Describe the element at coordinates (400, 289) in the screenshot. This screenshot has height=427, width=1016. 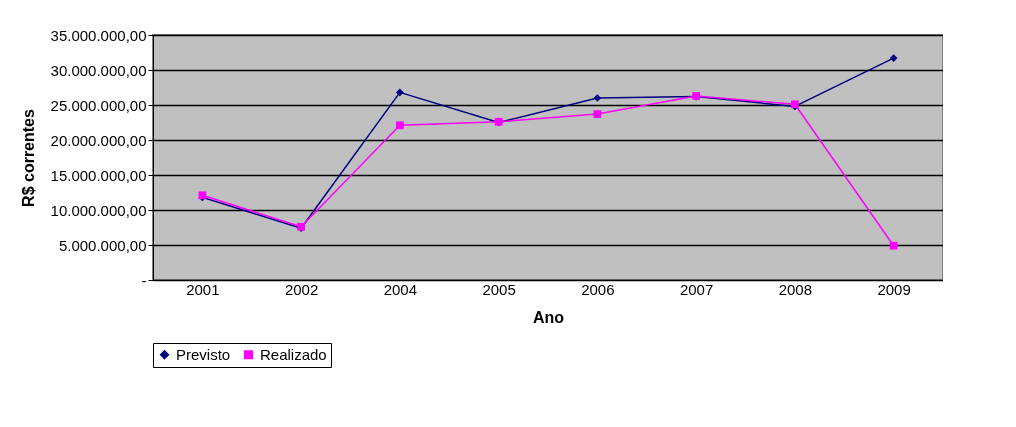
I see `x-tick-label: 2004` at that location.